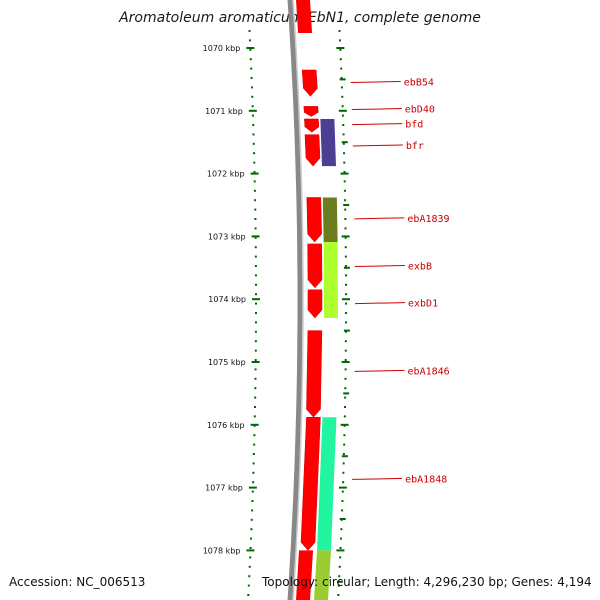 The image size is (600, 600). I want to click on ruler-tick-label: 1072 kbp, so click(226, 174).